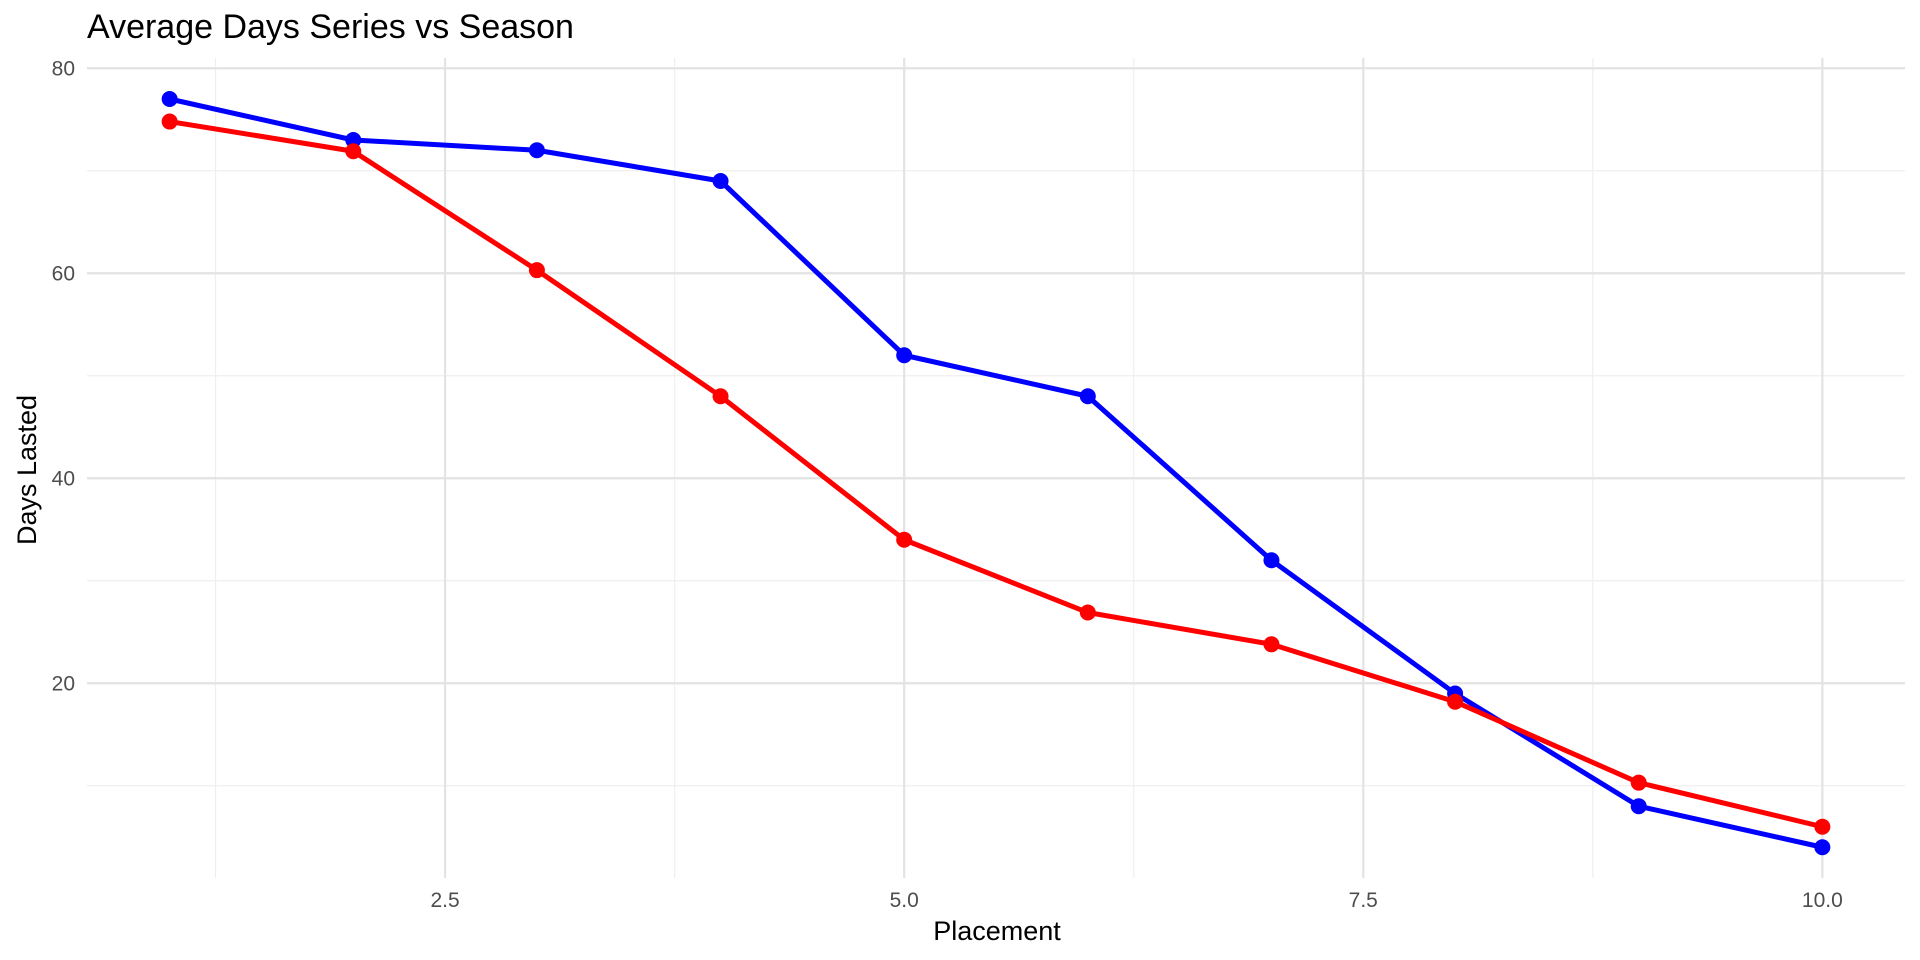 The height and width of the screenshot is (960, 1920). What do you see at coordinates (63, 68) in the screenshot?
I see `y-tick-label: 80` at bounding box center [63, 68].